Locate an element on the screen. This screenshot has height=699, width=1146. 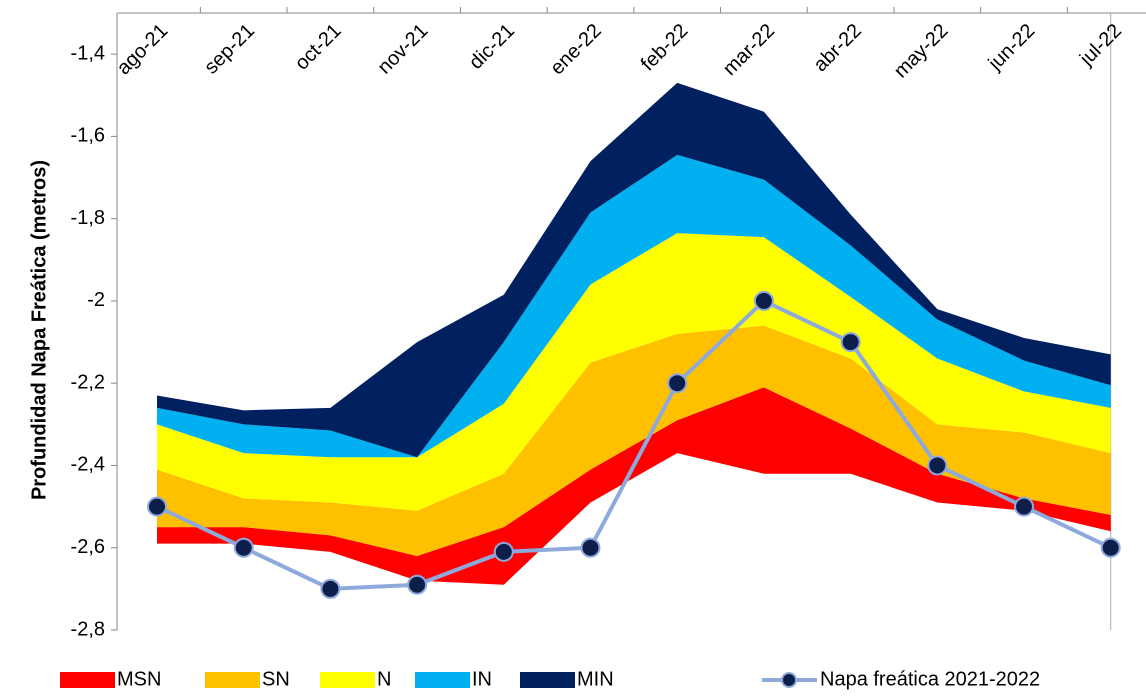
y-tick-label: -2,8 is located at coordinates (88, 629).